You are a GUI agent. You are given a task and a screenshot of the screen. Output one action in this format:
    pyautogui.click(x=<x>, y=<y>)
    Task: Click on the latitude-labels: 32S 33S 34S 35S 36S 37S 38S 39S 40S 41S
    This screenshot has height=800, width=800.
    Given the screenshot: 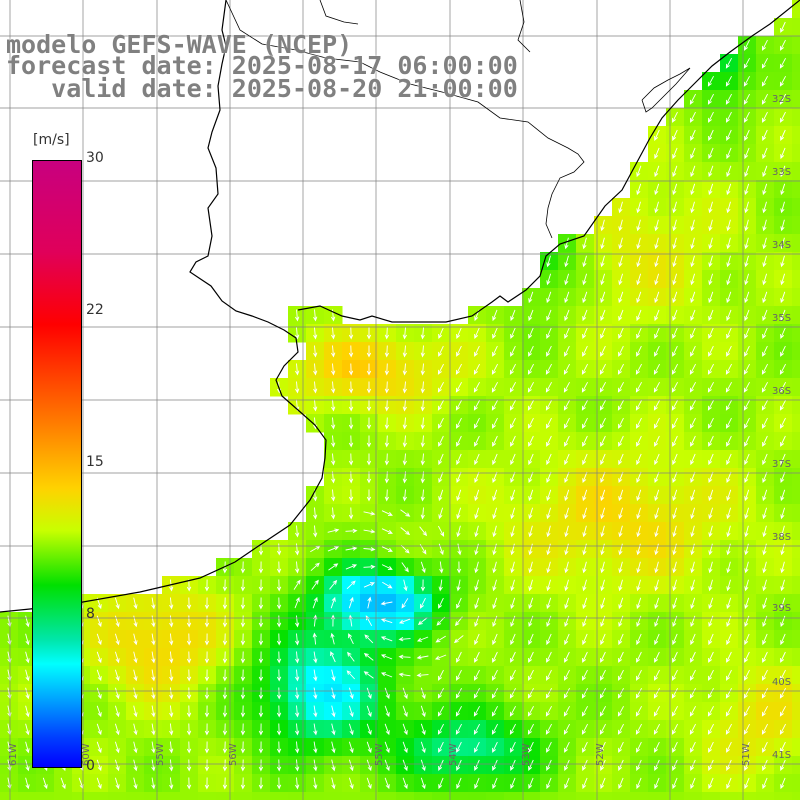 What is the action you would take?
    pyautogui.click(x=781, y=427)
    